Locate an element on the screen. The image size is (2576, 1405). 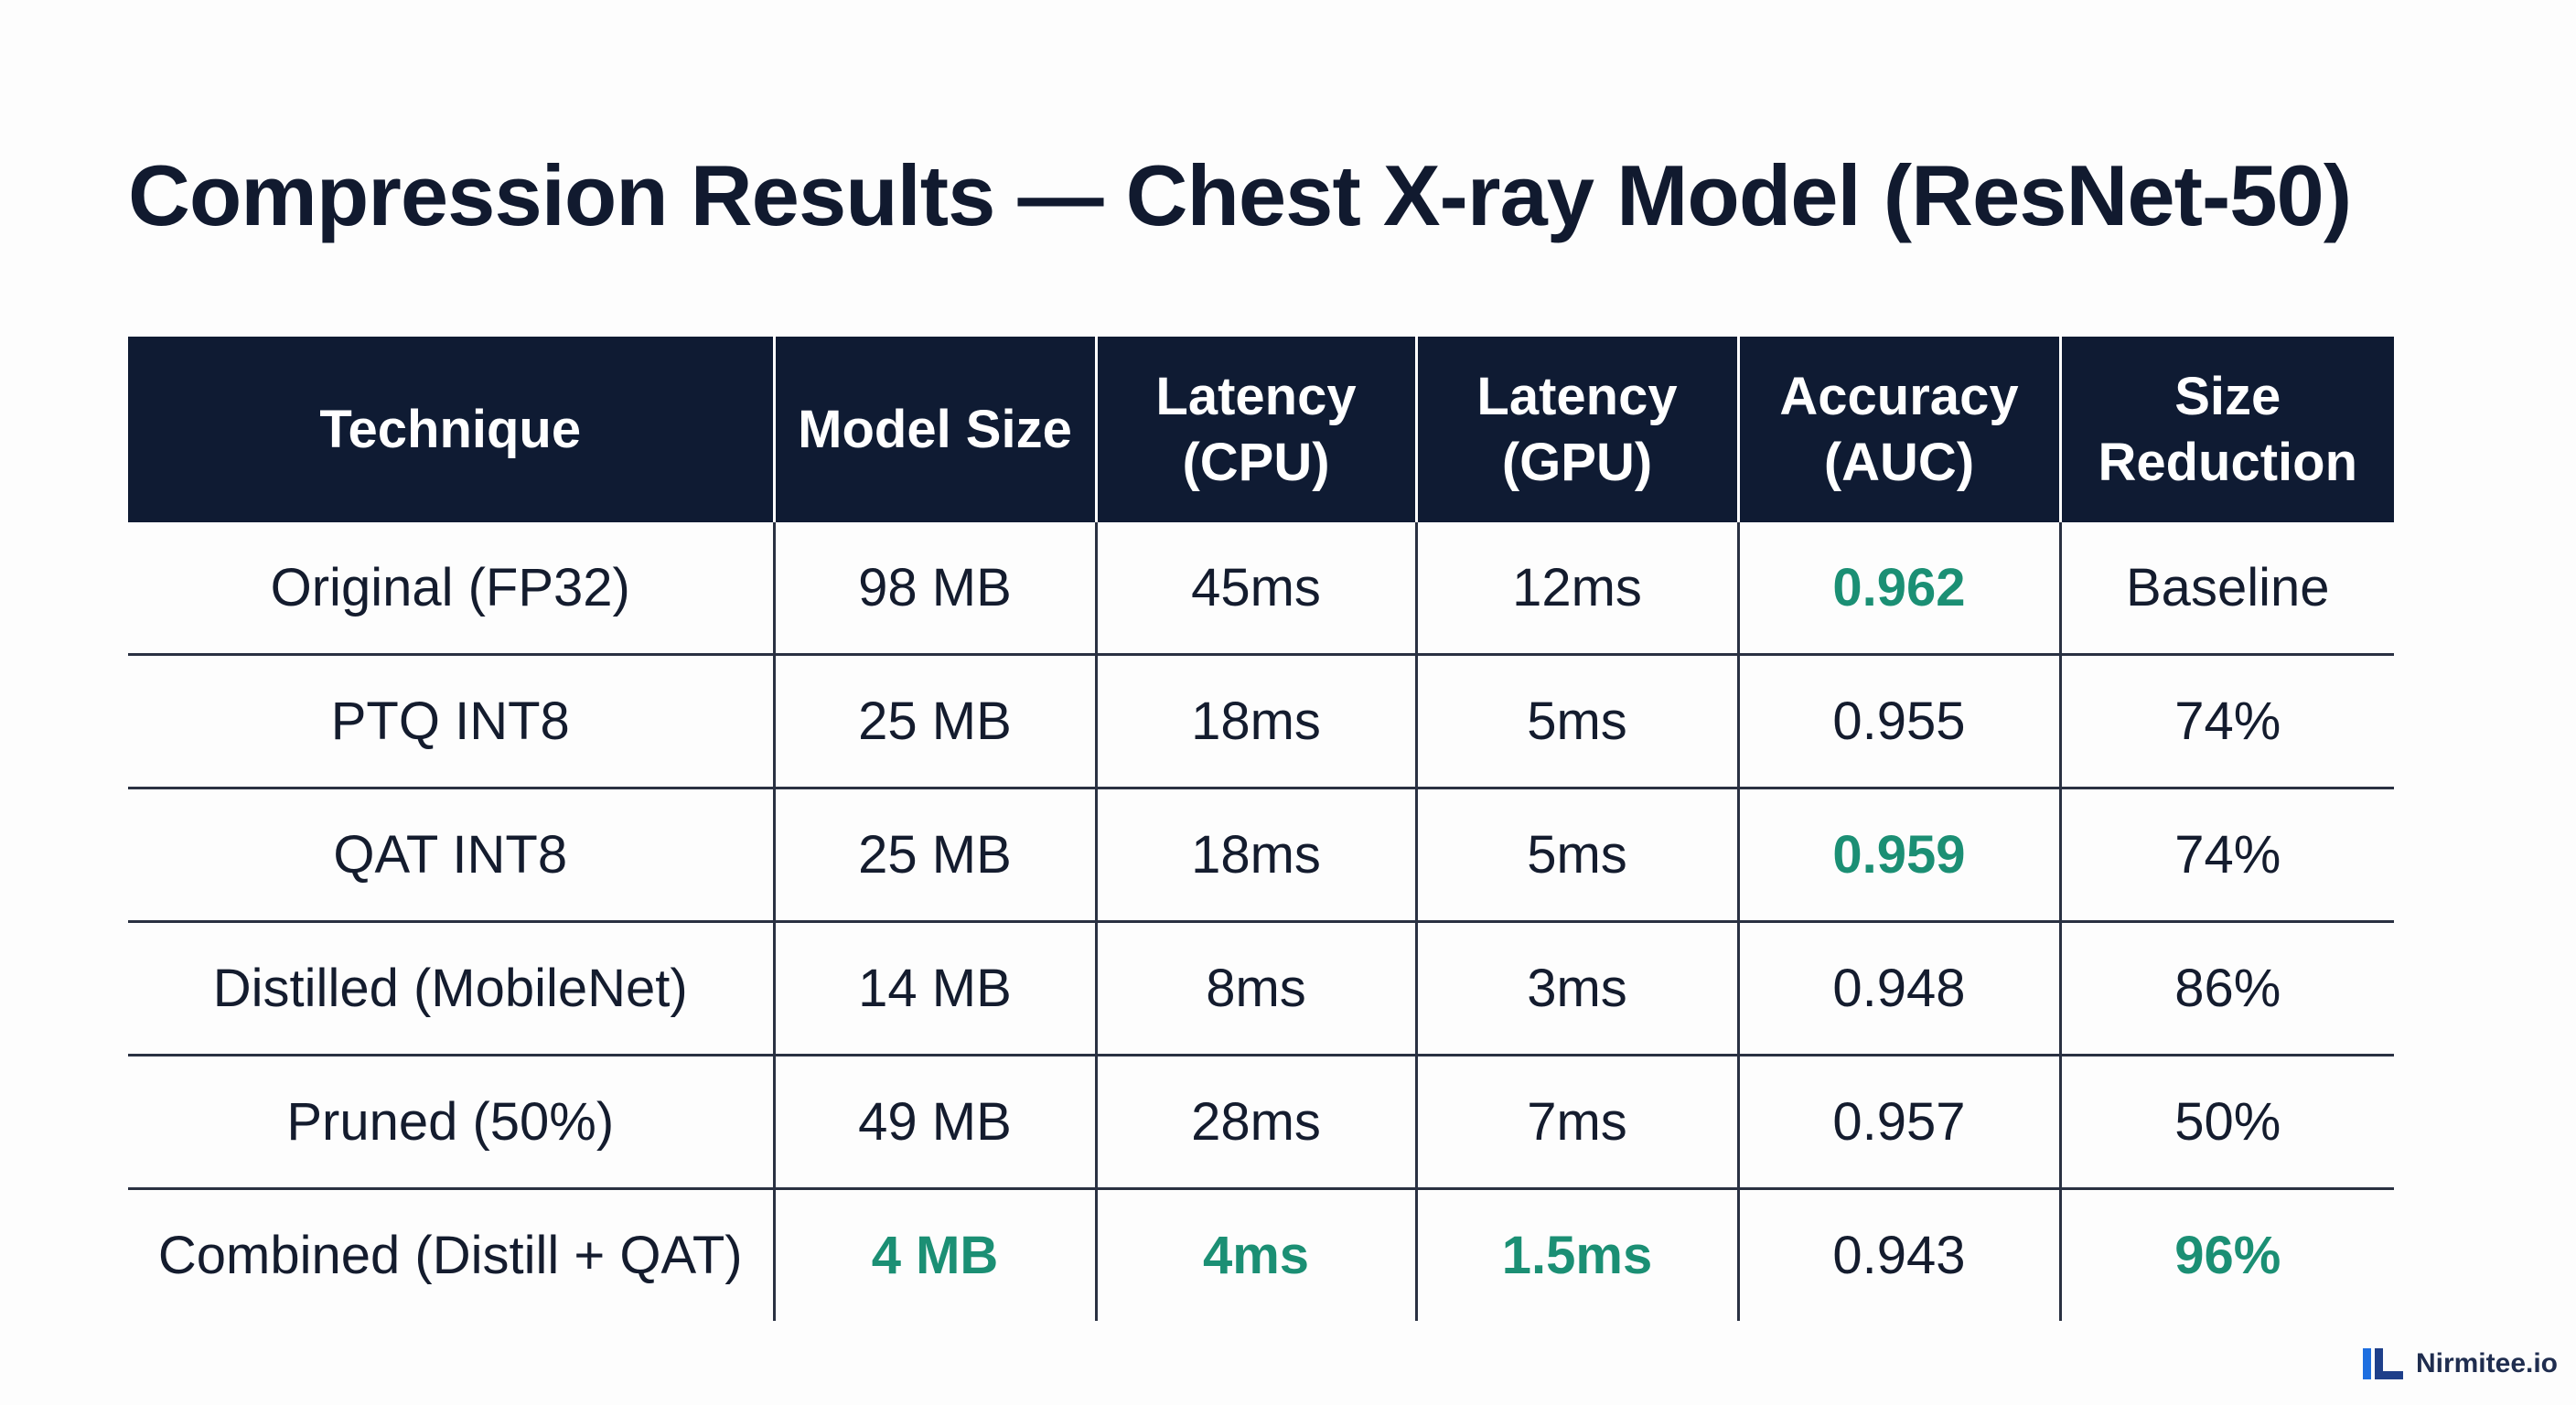
table-cell: 3ms is located at coordinates (1576, 988).